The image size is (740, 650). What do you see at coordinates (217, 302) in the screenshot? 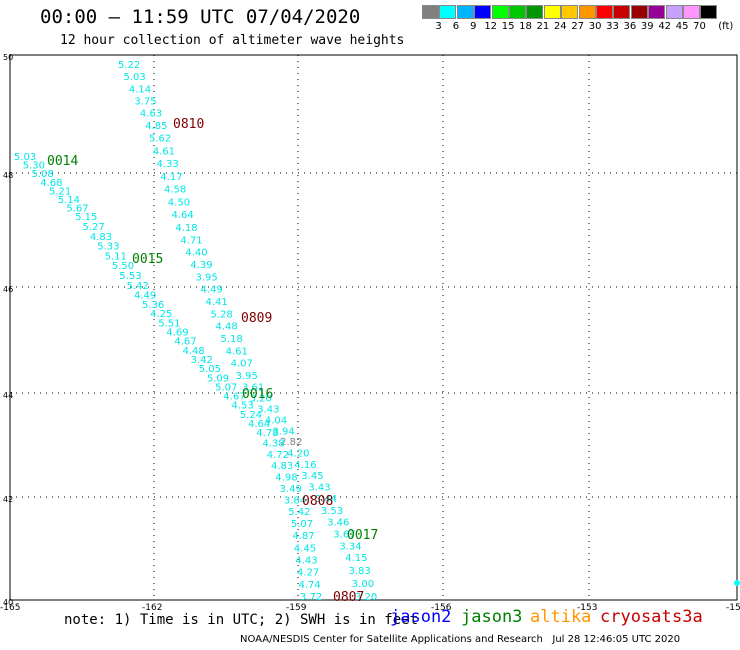
I see `swh-value: 4.41` at bounding box center [217, 302].